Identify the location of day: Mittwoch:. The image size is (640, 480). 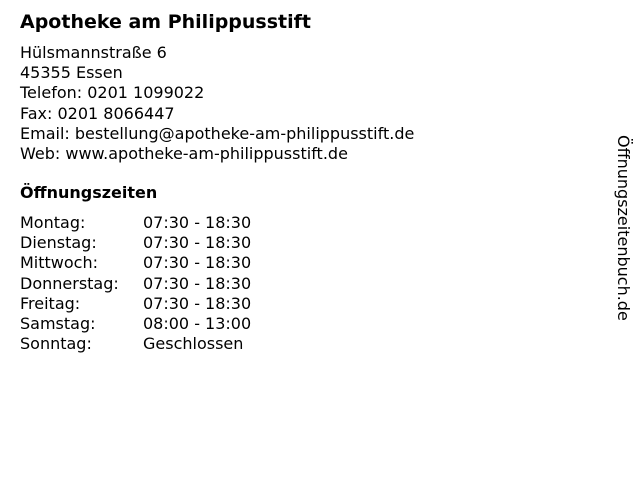
(59, 263).